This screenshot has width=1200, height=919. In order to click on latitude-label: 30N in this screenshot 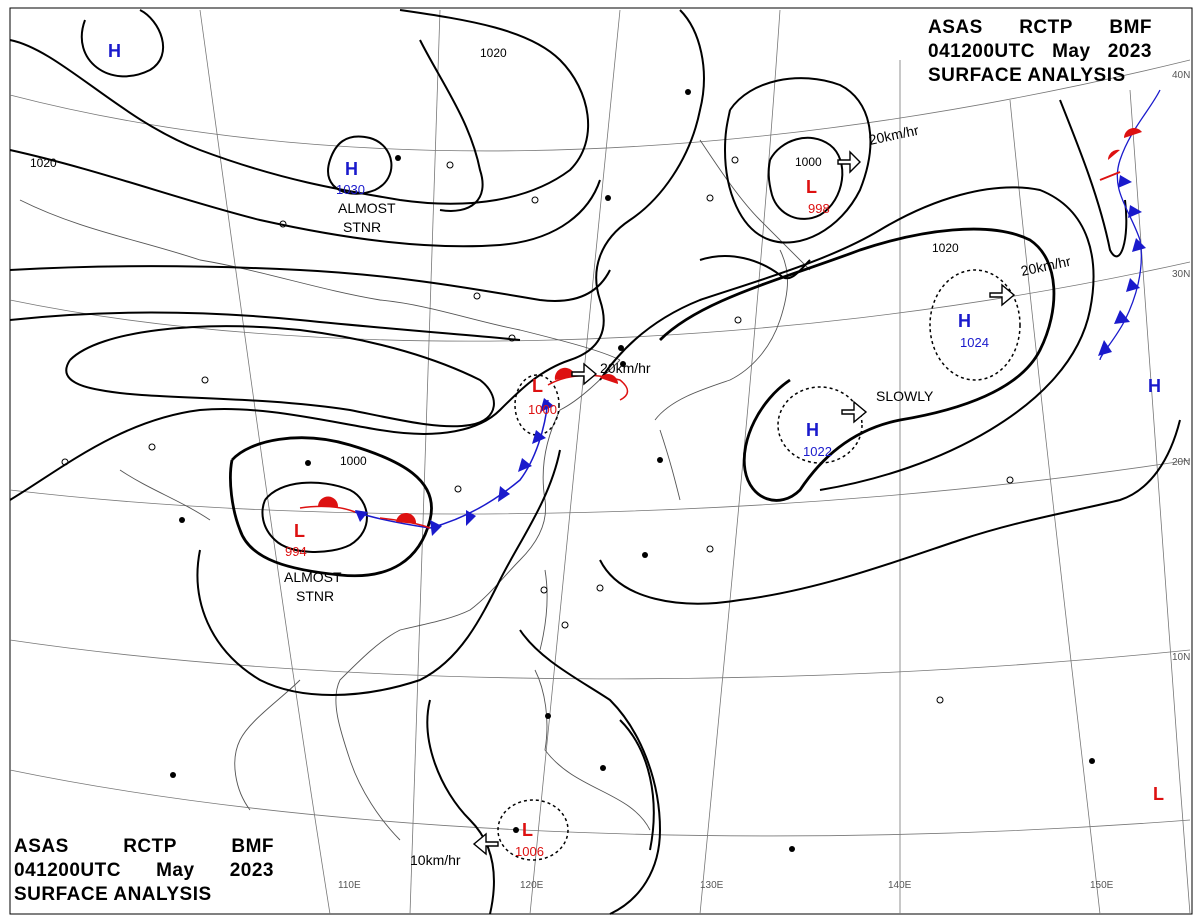, I will do `click(1181, 274)`.